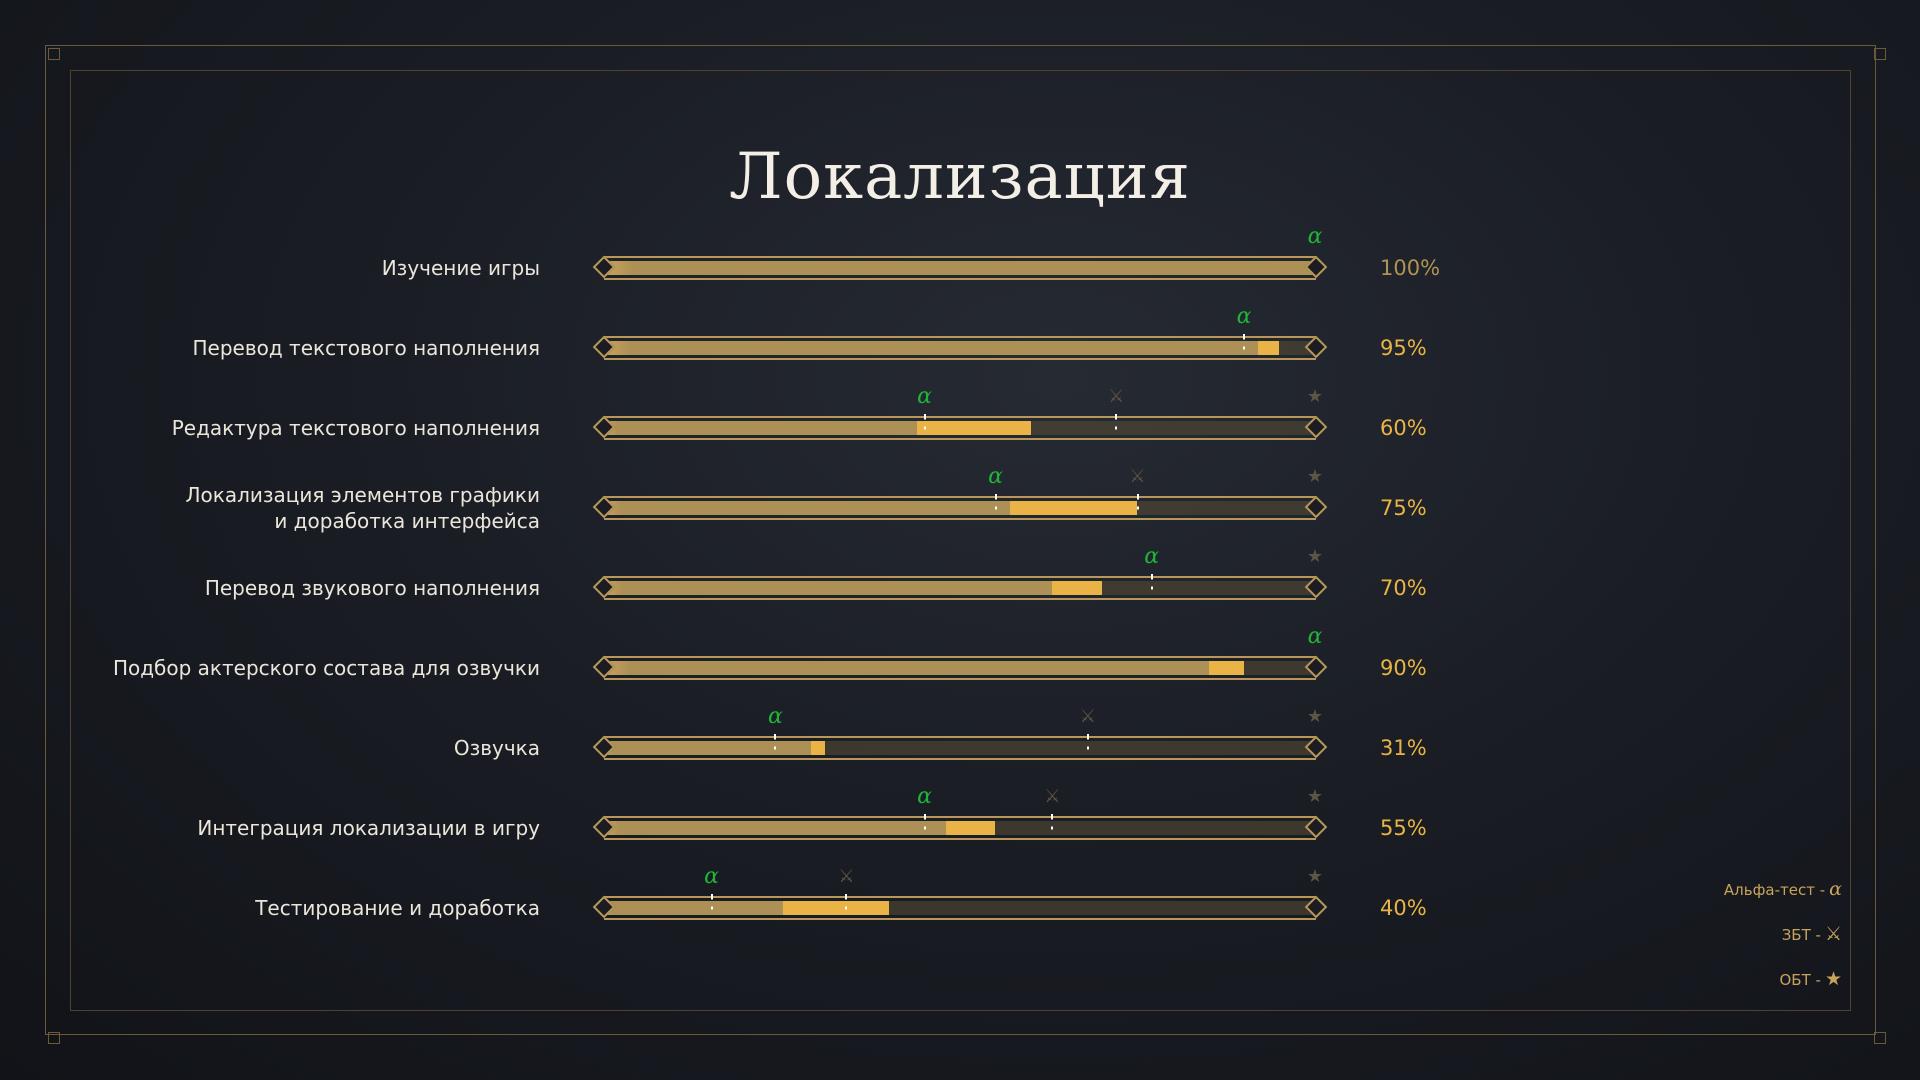 This screenshot has width=1920, height=1080. What do you see at coordinates (1801, 935) in the screenshot?
I see `legend-zbt-label: ЗБТ -` at bounding box center [1801, 935].